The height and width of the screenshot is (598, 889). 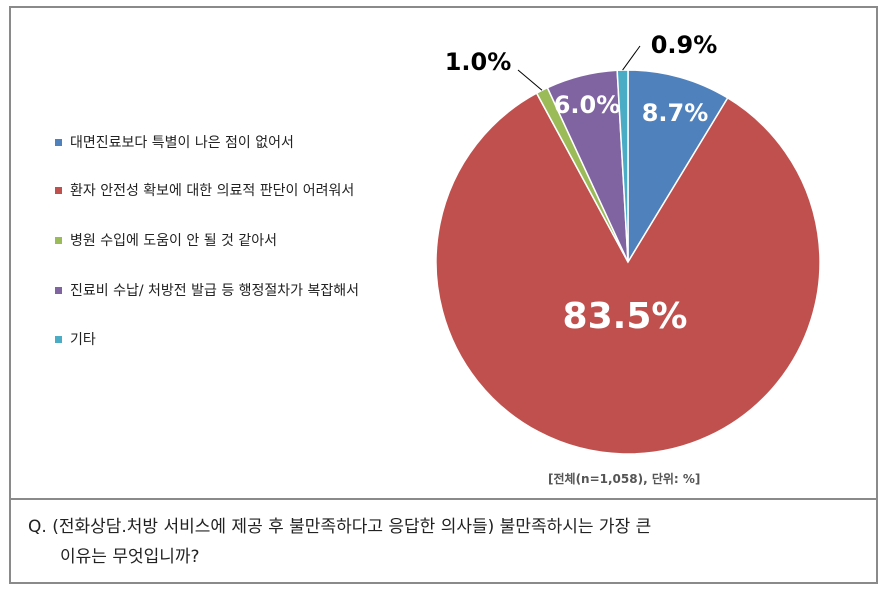 I want to click on question-line-2: 이유는 무엇입니까?, so click(x=130, y=557).